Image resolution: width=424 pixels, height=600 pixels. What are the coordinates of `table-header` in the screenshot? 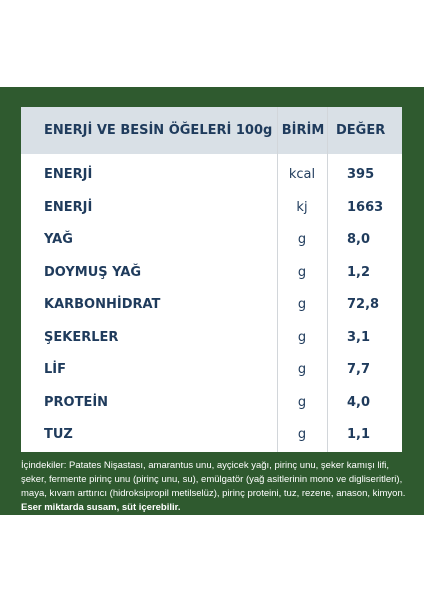 It's located at (211, 130).